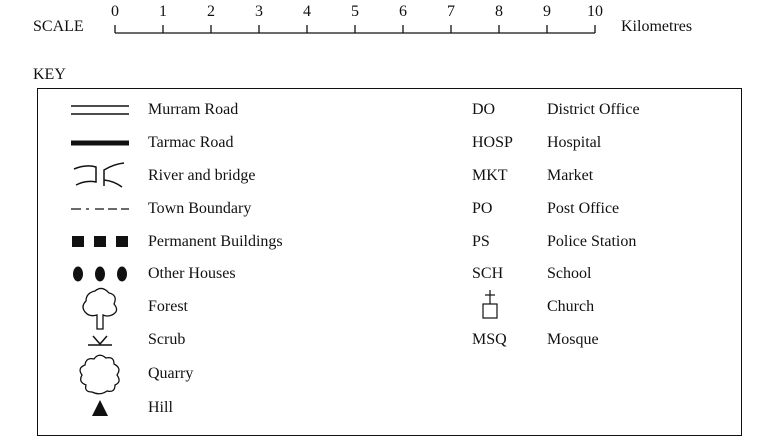 The width and height of the screenshot is (781, 441). I want to click on scale-tick-label: 9, so click(547, 11).